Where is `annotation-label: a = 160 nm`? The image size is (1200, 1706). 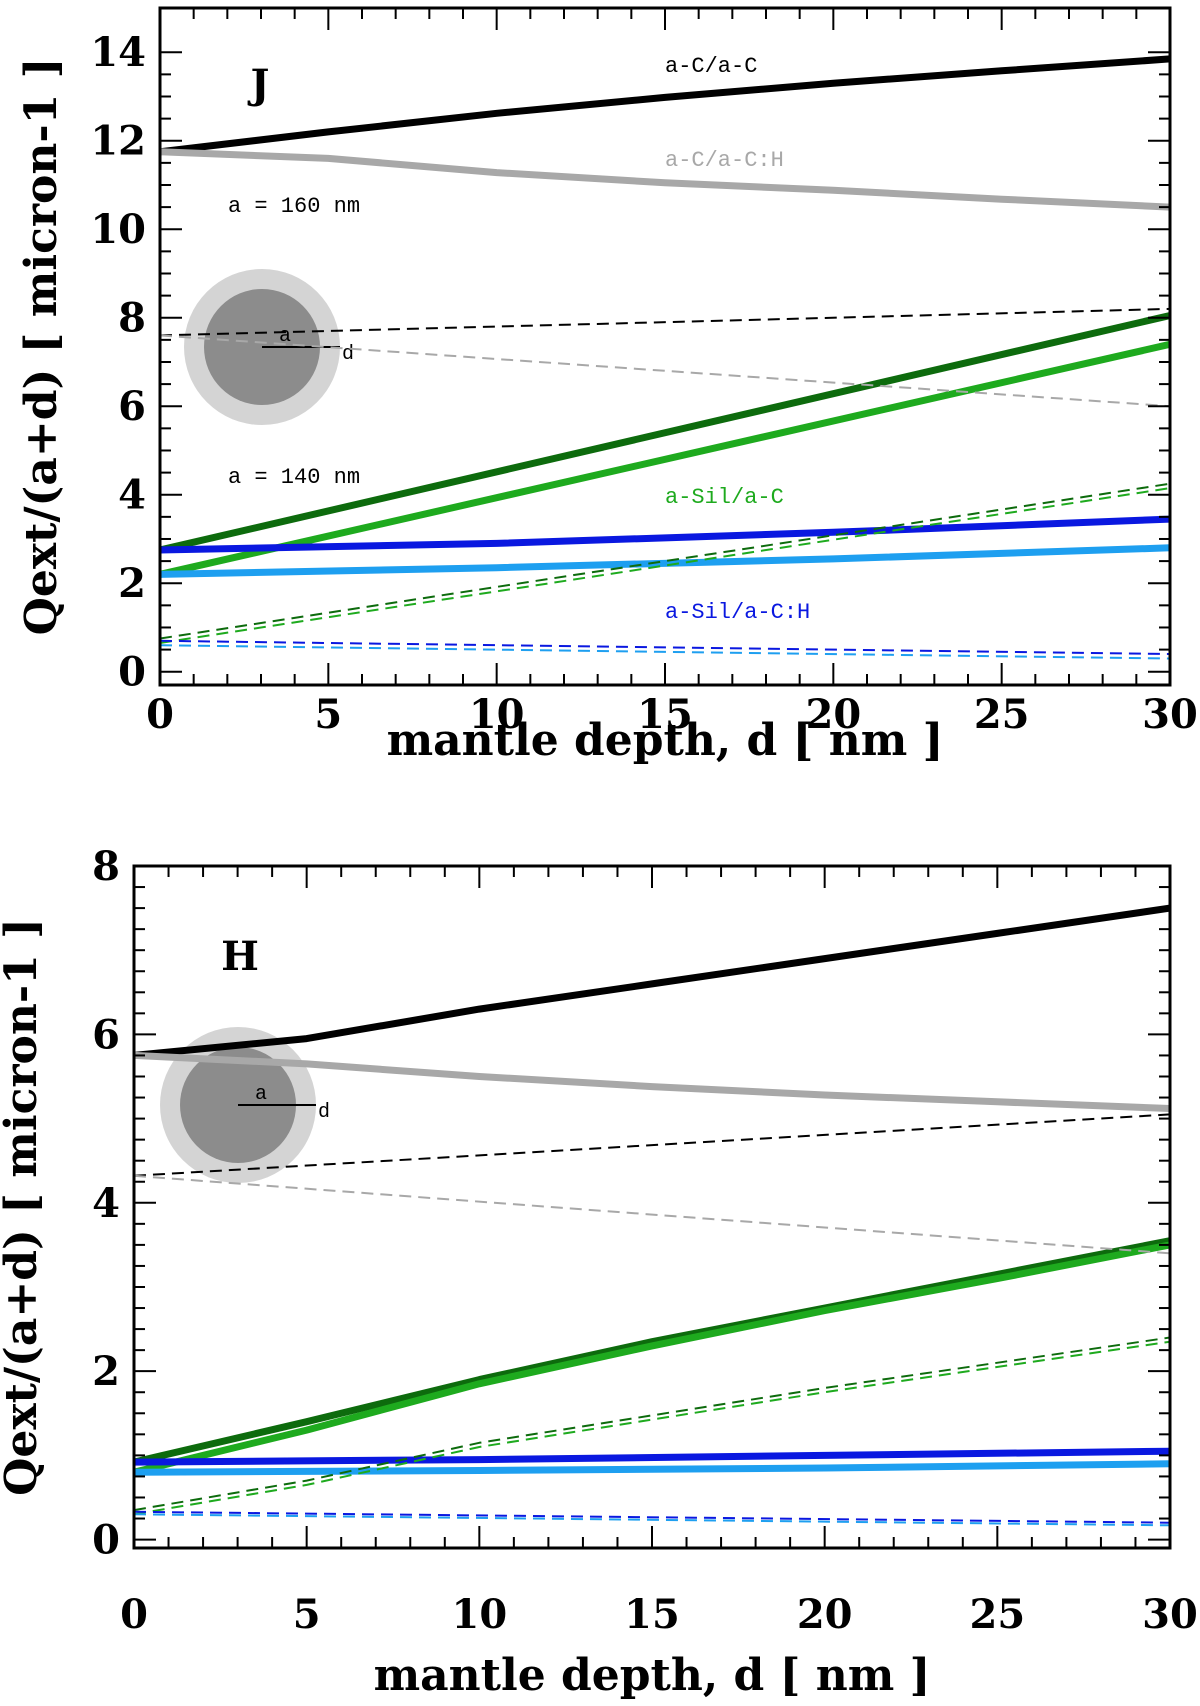
annotation-label: a = 160 nm is located at coordinates (294, 206).